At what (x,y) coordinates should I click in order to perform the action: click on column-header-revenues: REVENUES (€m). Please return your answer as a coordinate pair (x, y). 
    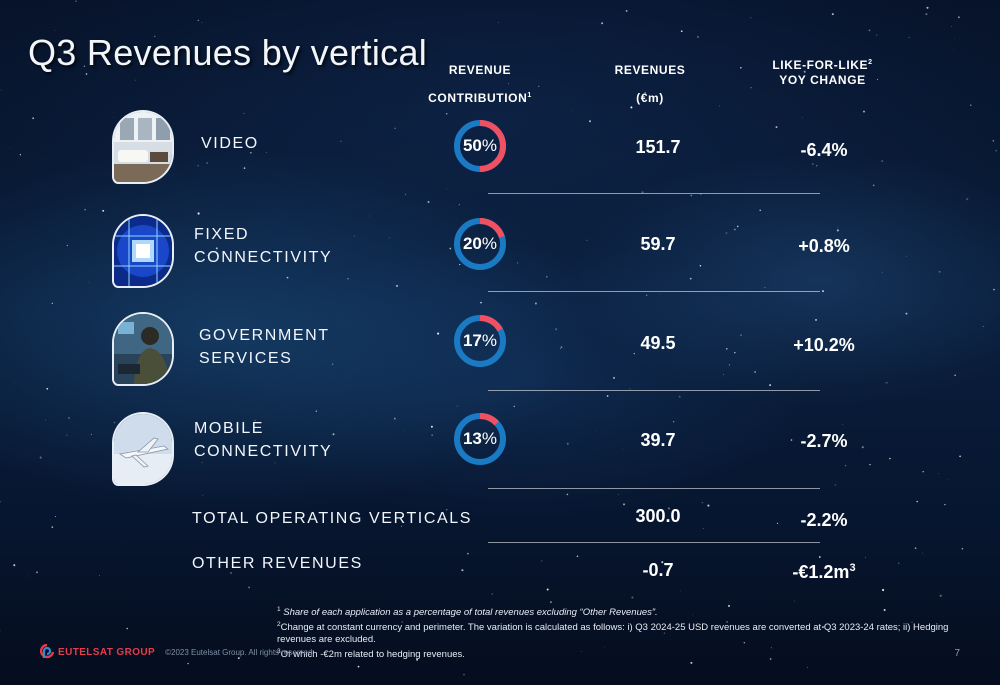
    Looking at the image, I should click on (650, 84).